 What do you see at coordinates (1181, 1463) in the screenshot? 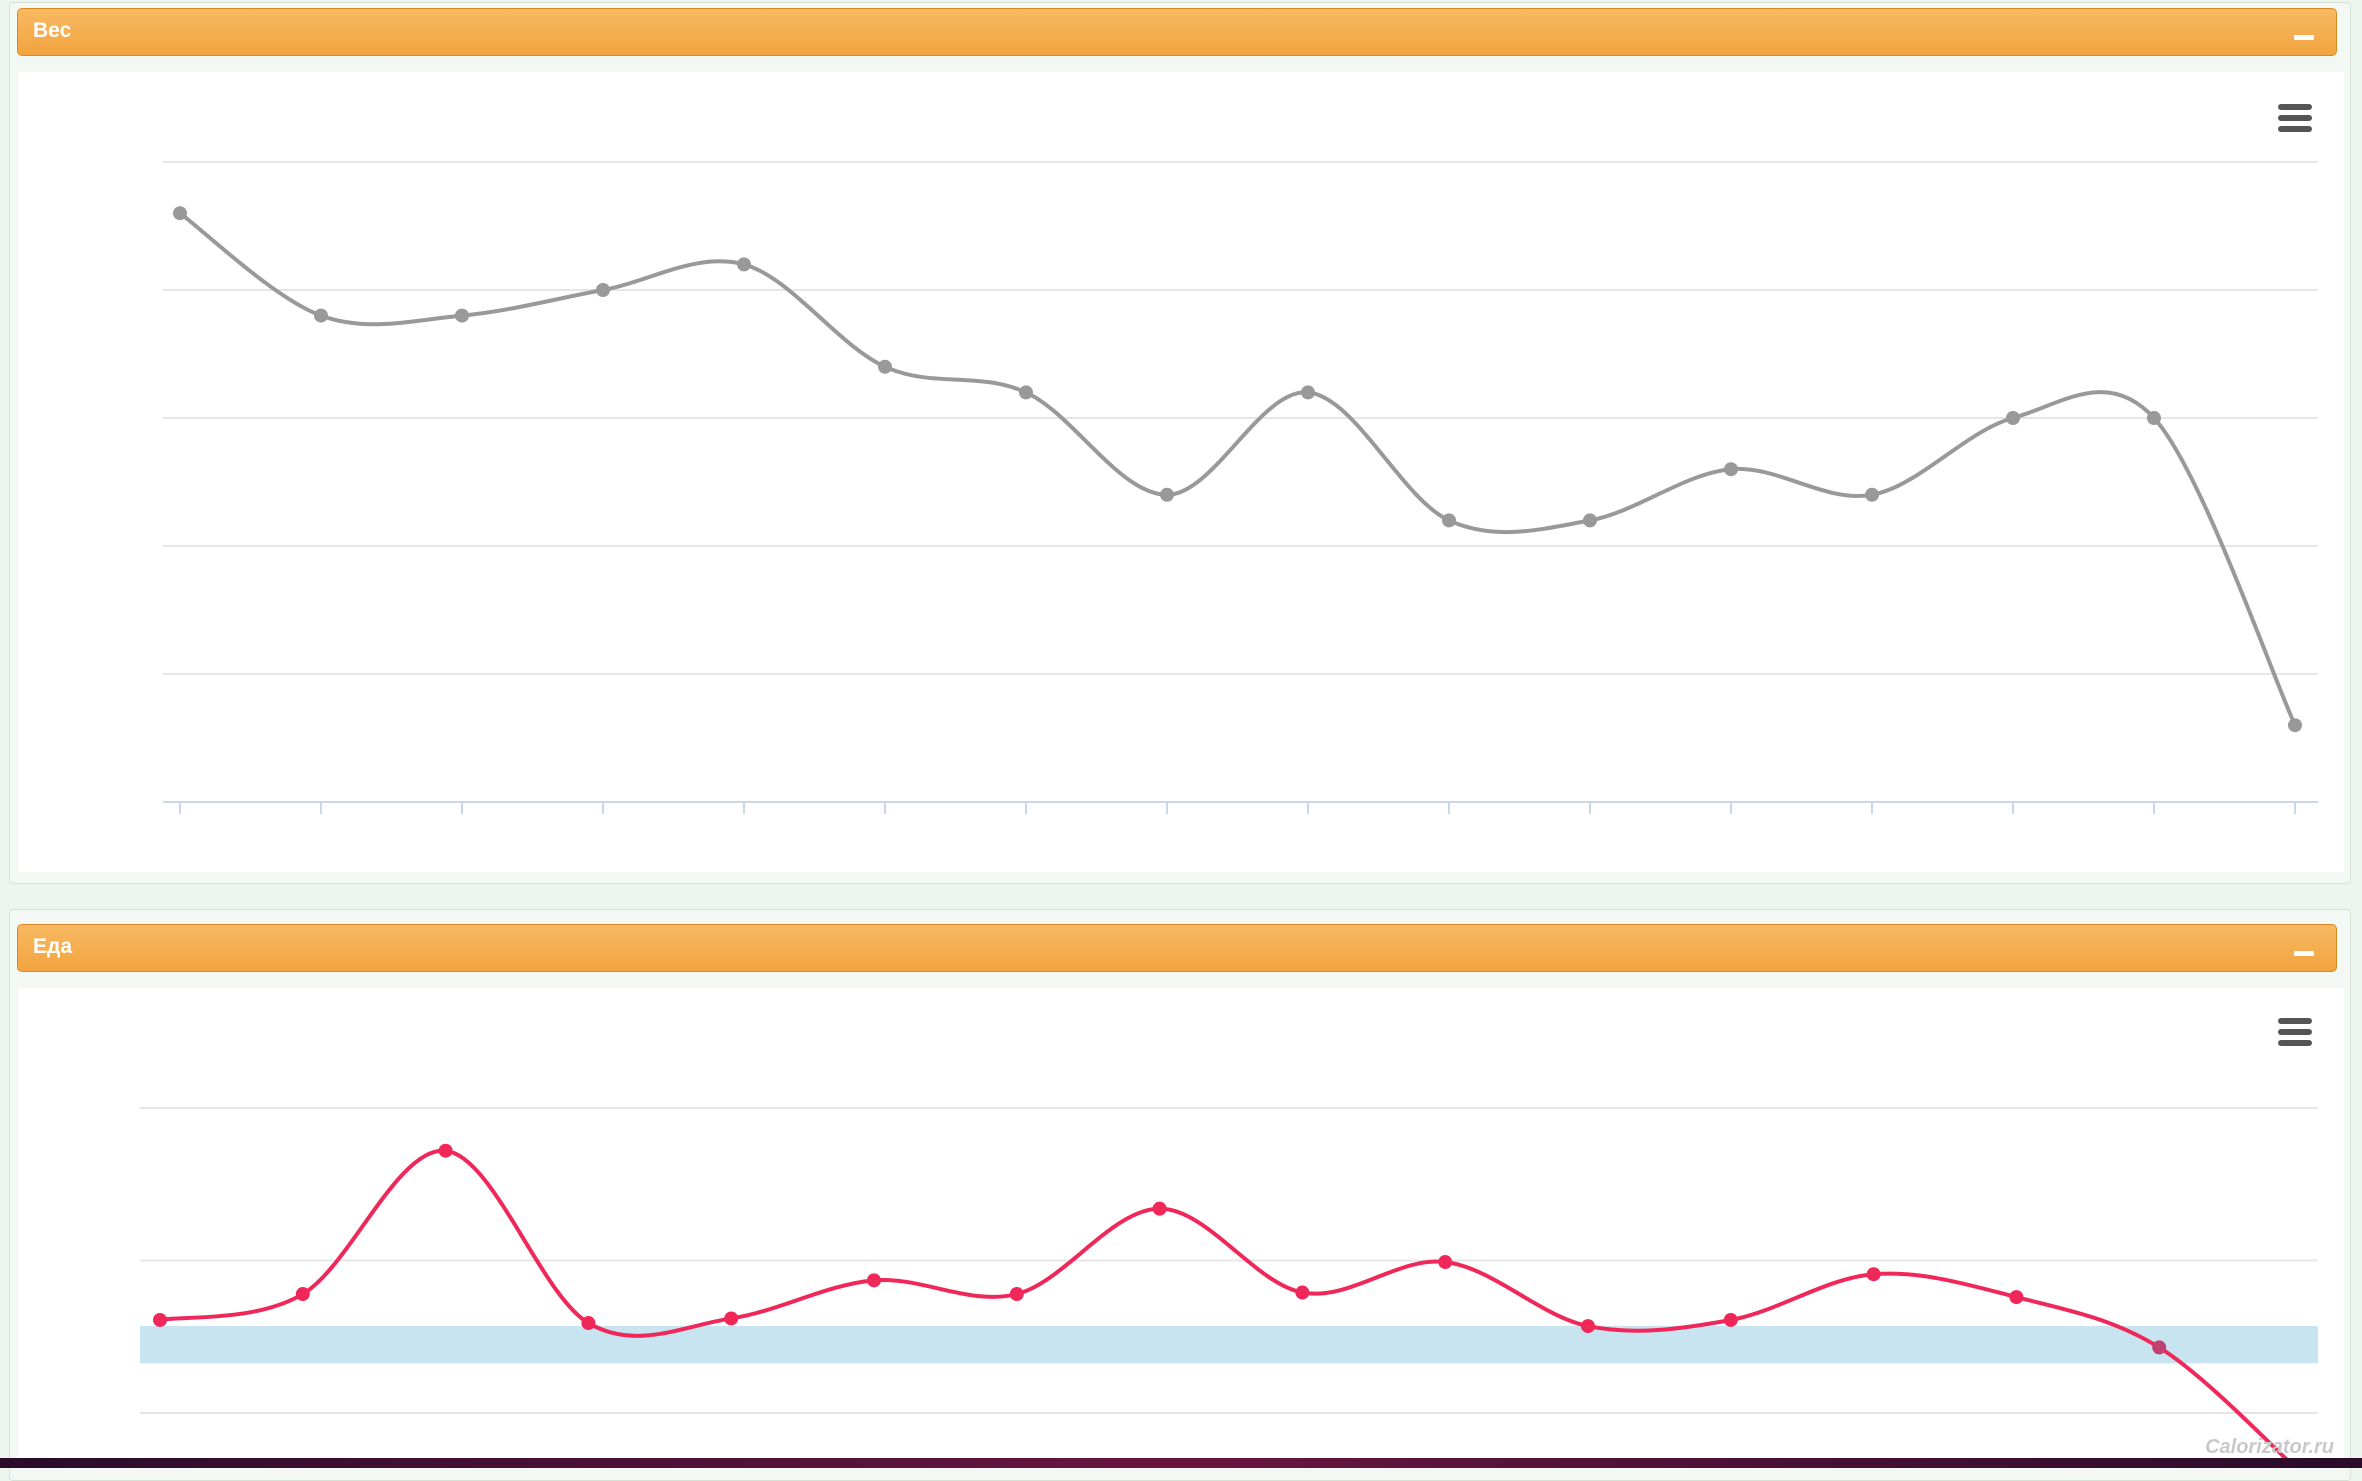
I see `window-bottom-edge` at bounding box center [1181, 1463].